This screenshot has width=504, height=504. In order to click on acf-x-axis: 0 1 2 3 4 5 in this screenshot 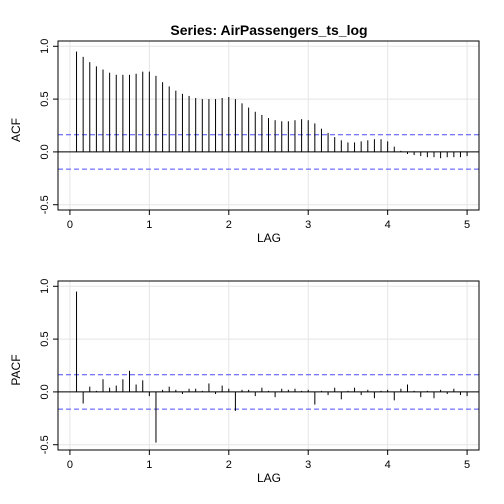, I will do `click(268, 220)`.